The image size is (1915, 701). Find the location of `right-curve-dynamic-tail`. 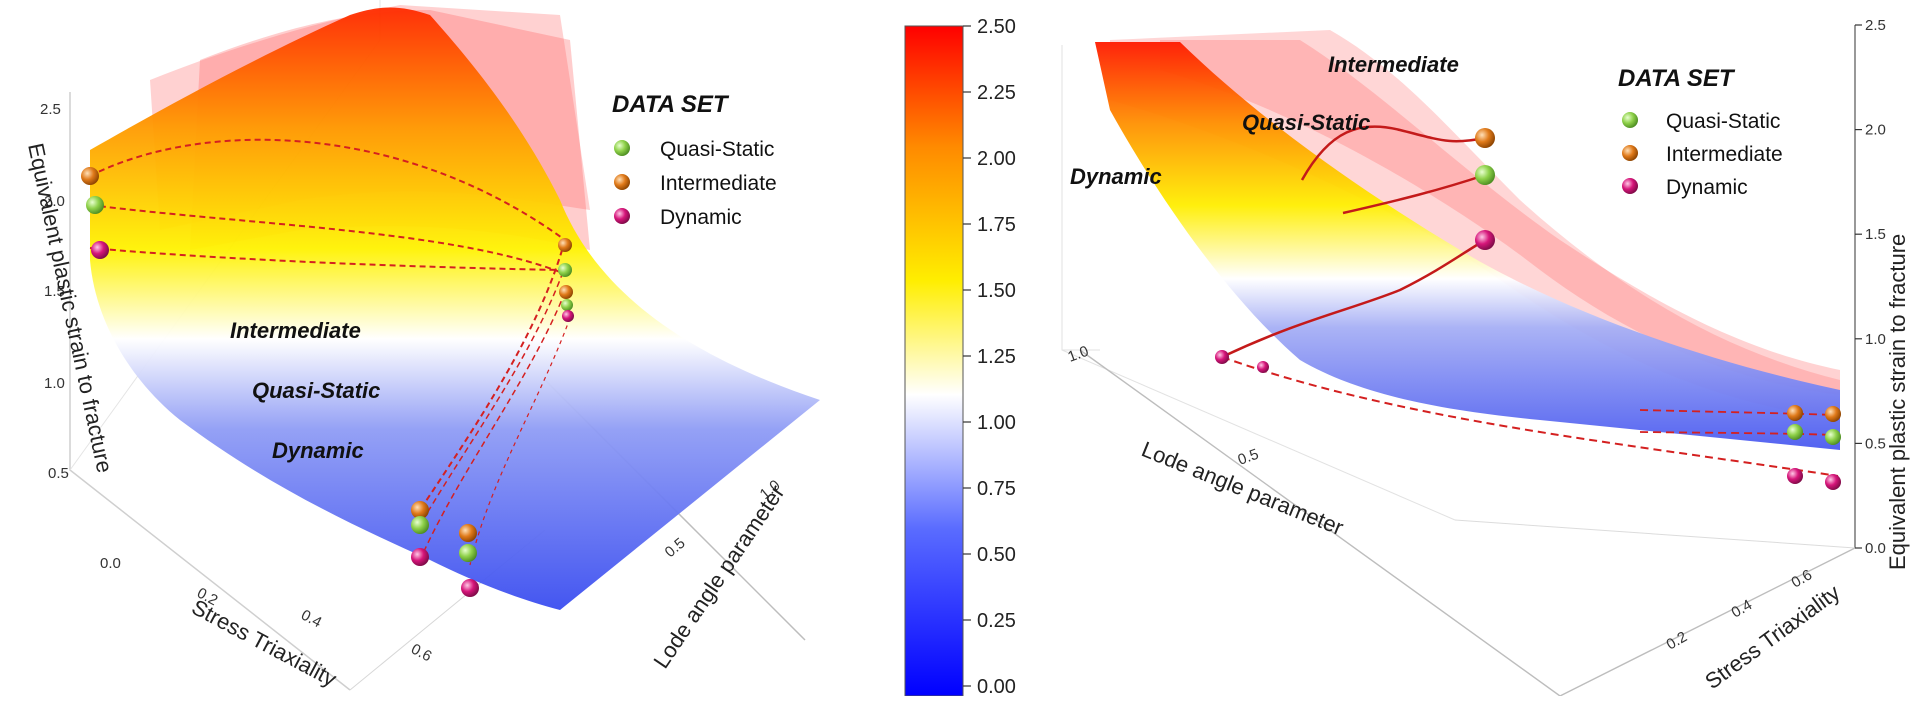

right-curve-dynamic-tail is located at coordinates (1530, 416).